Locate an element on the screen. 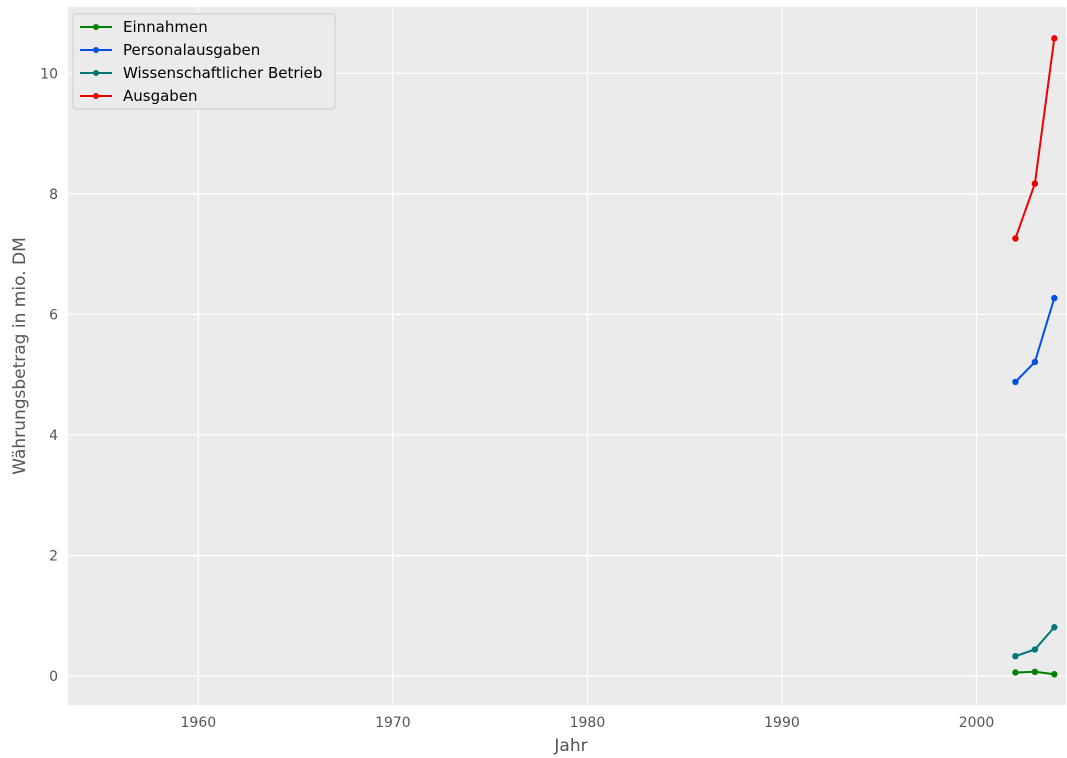 This screenshot has height=758, width=1067. x-tick-labels: 1960 1970 1980 1990 2000 is located at coordinates (588, 723).